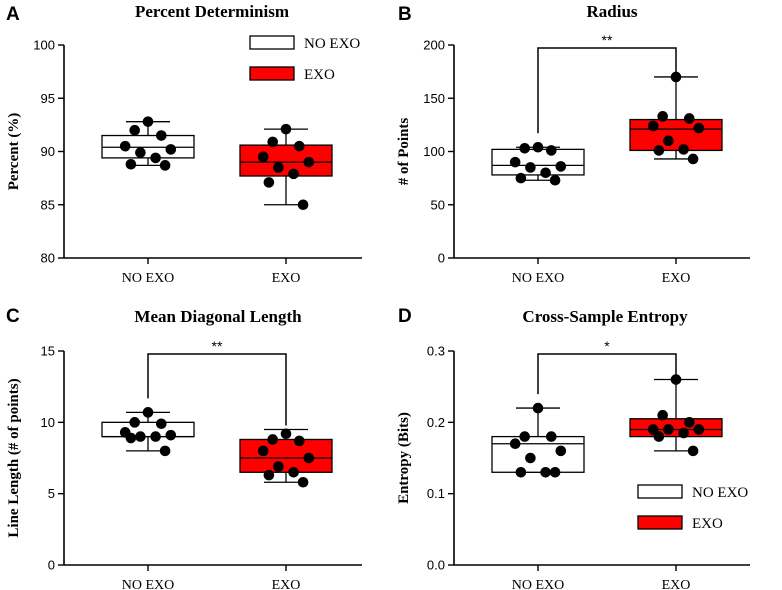 The height and width of the screenshot is (590, 782). What do you see at coordinates (607, 346) in the screenshot?
I see `significance-label: *` at bounding box center [607, 346].